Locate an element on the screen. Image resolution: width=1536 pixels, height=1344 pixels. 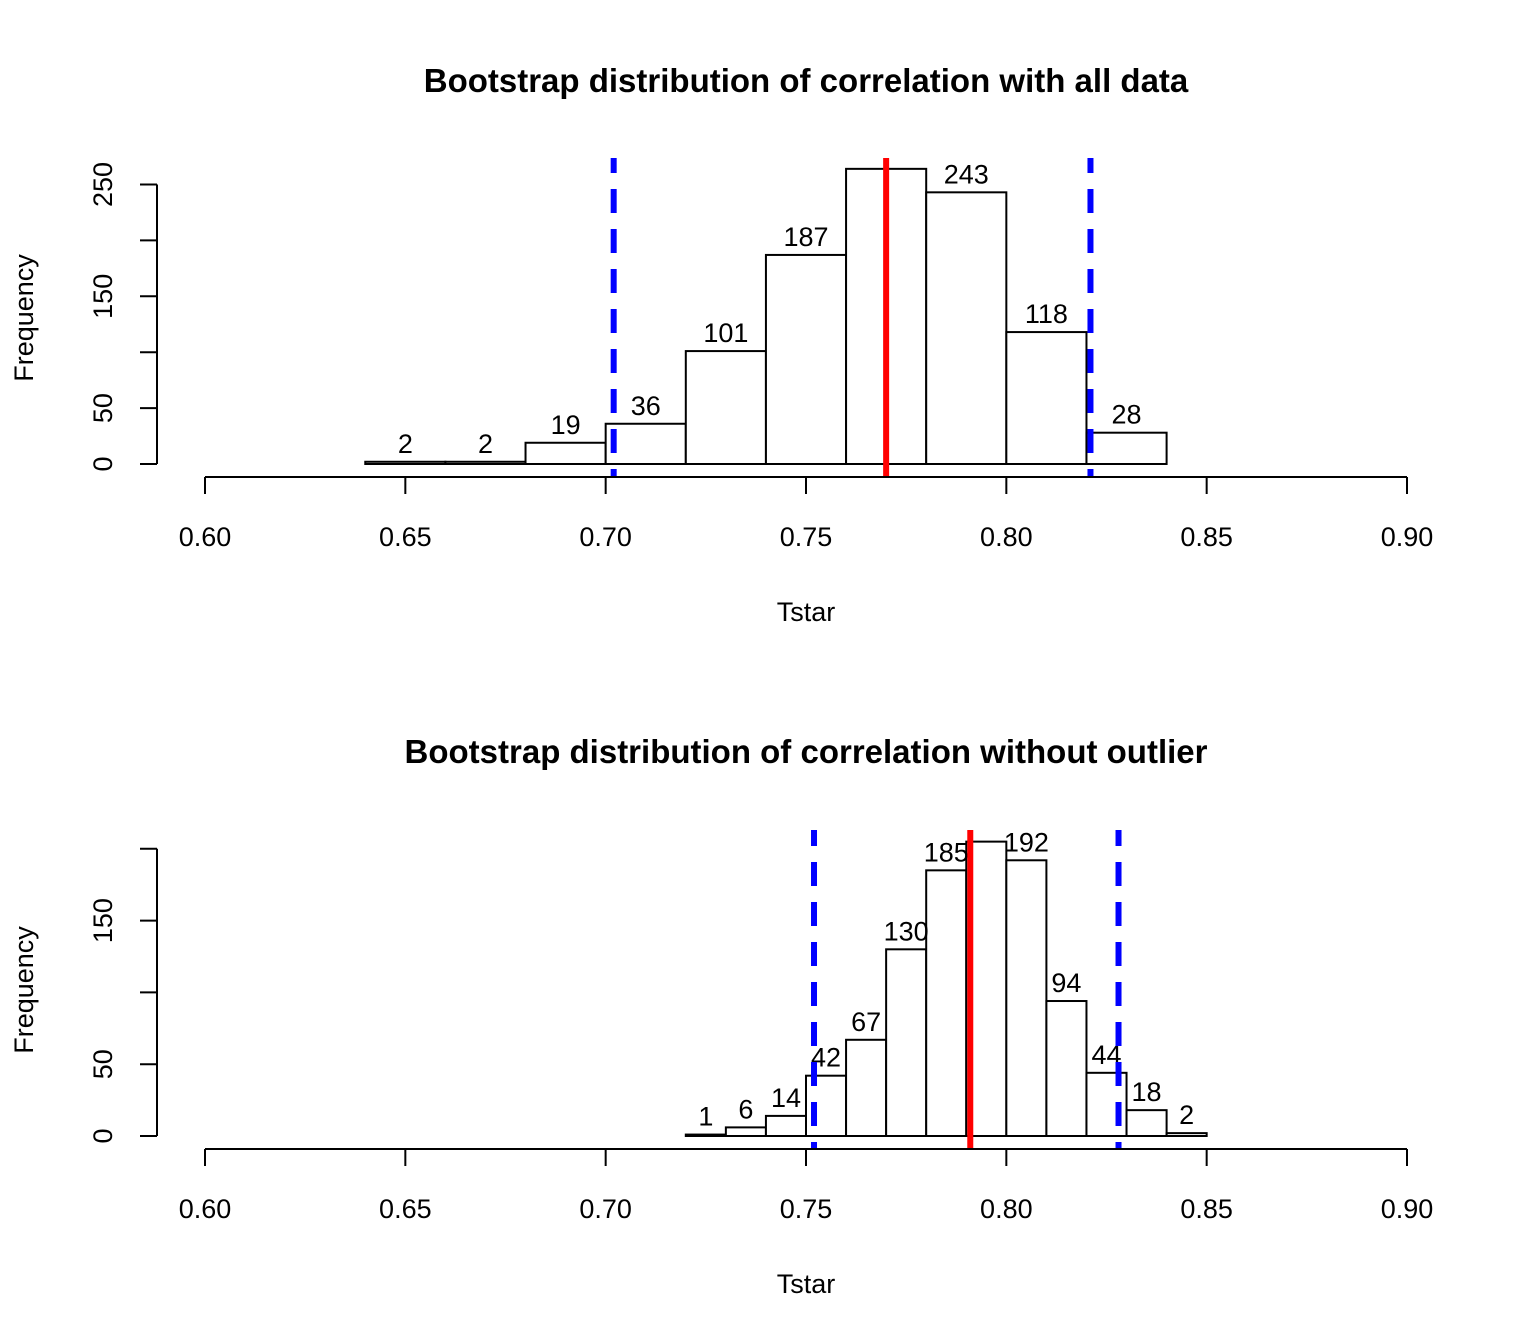
bar-count-label: 14 is located at coordinates (786, 1098).